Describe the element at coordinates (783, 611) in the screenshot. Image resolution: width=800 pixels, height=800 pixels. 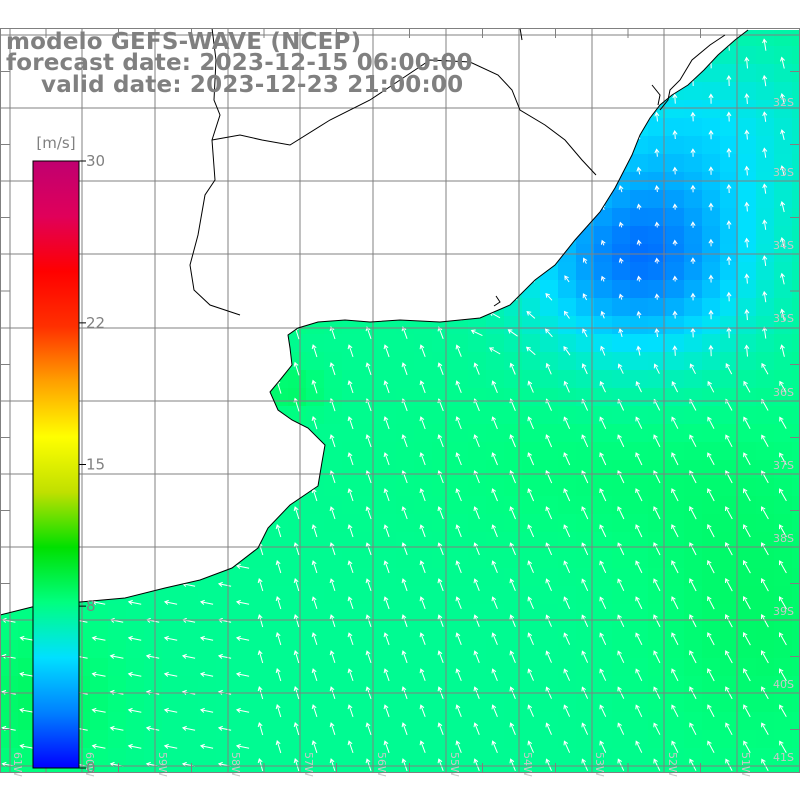
I see `latitude-label: 39S` at that location.